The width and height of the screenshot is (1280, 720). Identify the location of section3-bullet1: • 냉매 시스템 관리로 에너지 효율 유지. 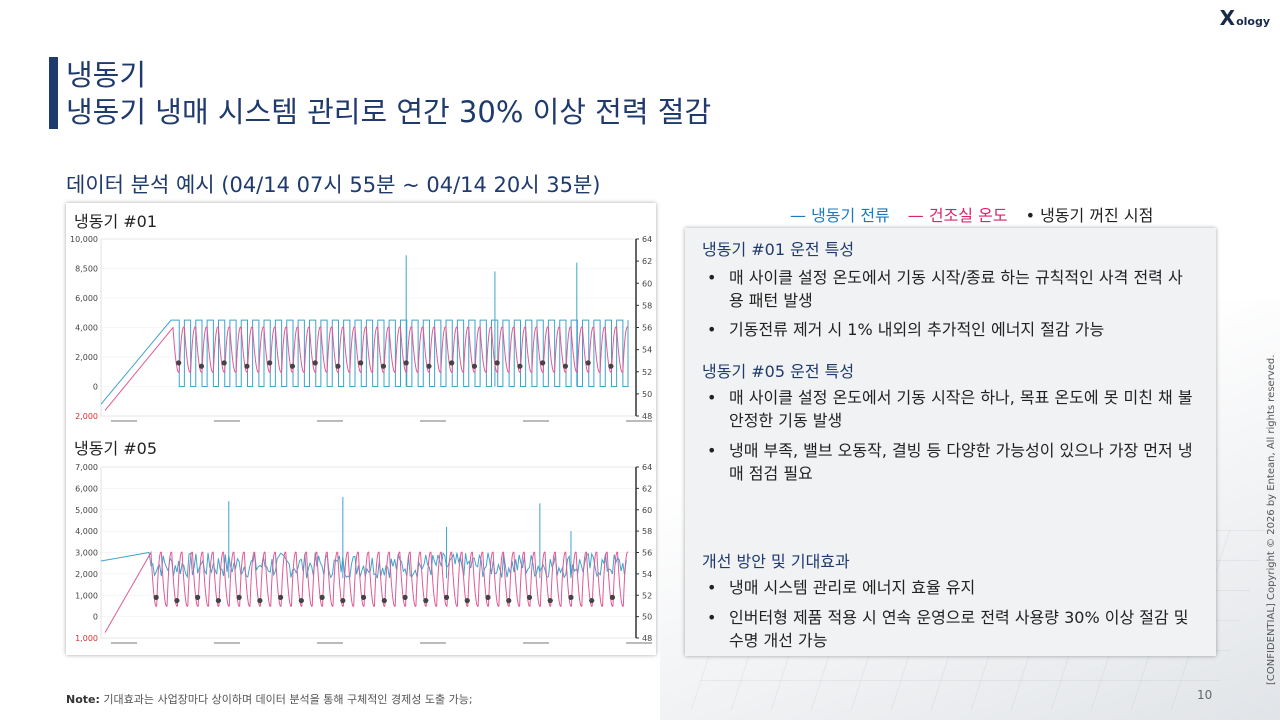
(952, 587).